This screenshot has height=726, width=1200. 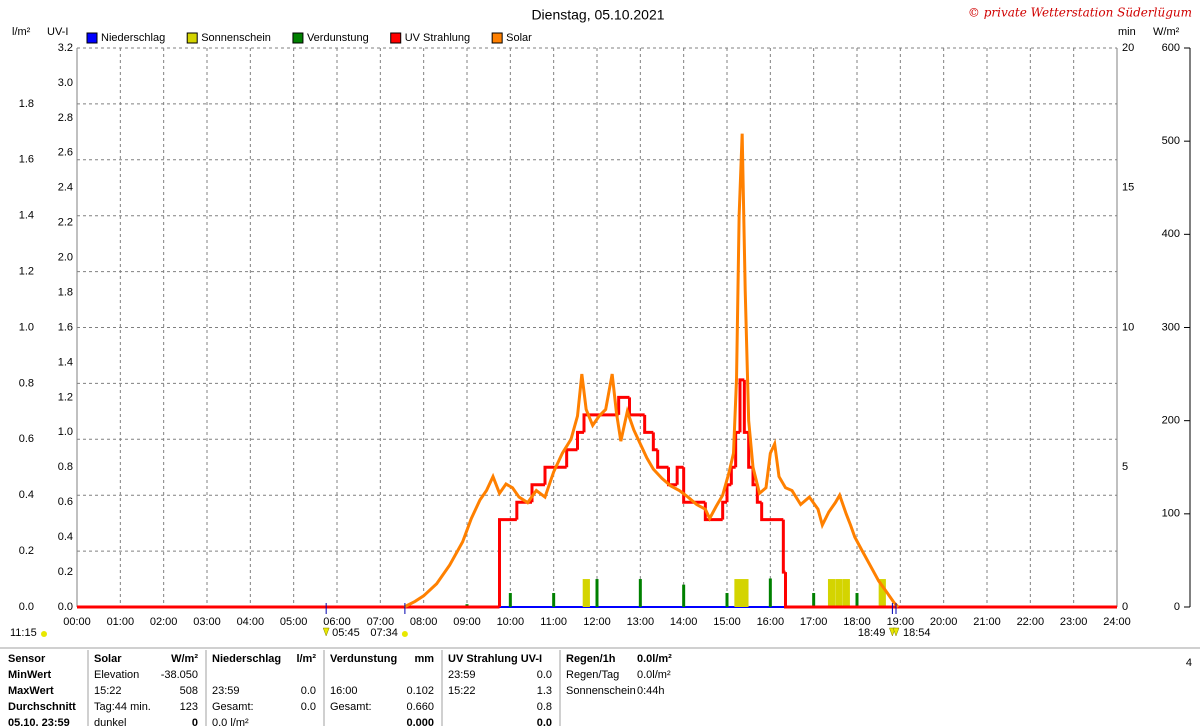 What do you see at coordinates (727, 622) in the screenshot?
I see `x-tick-label: 15:00` at bounding box center [727, 622].